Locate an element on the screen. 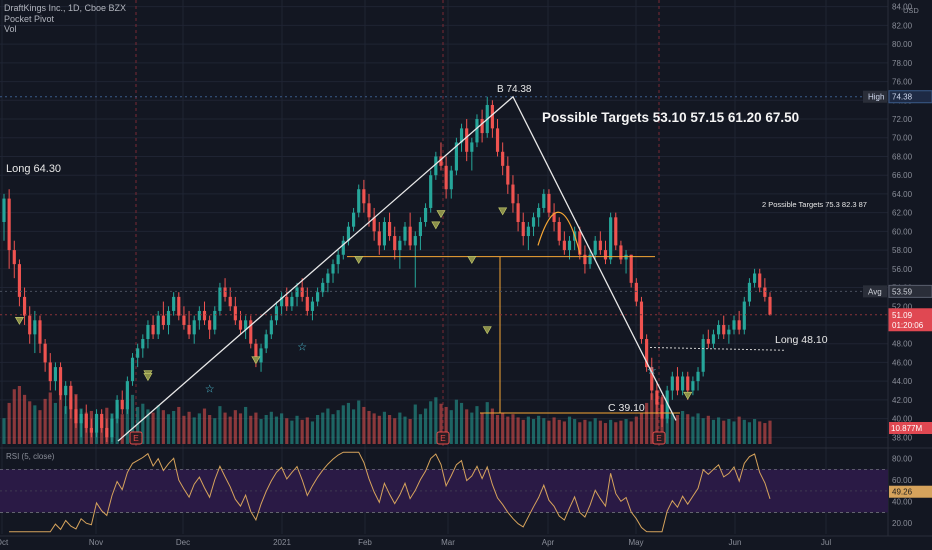 This screenshot has height=550, width=932. rsi-title: RSI (5, close) is located at coordinates (30, 456).